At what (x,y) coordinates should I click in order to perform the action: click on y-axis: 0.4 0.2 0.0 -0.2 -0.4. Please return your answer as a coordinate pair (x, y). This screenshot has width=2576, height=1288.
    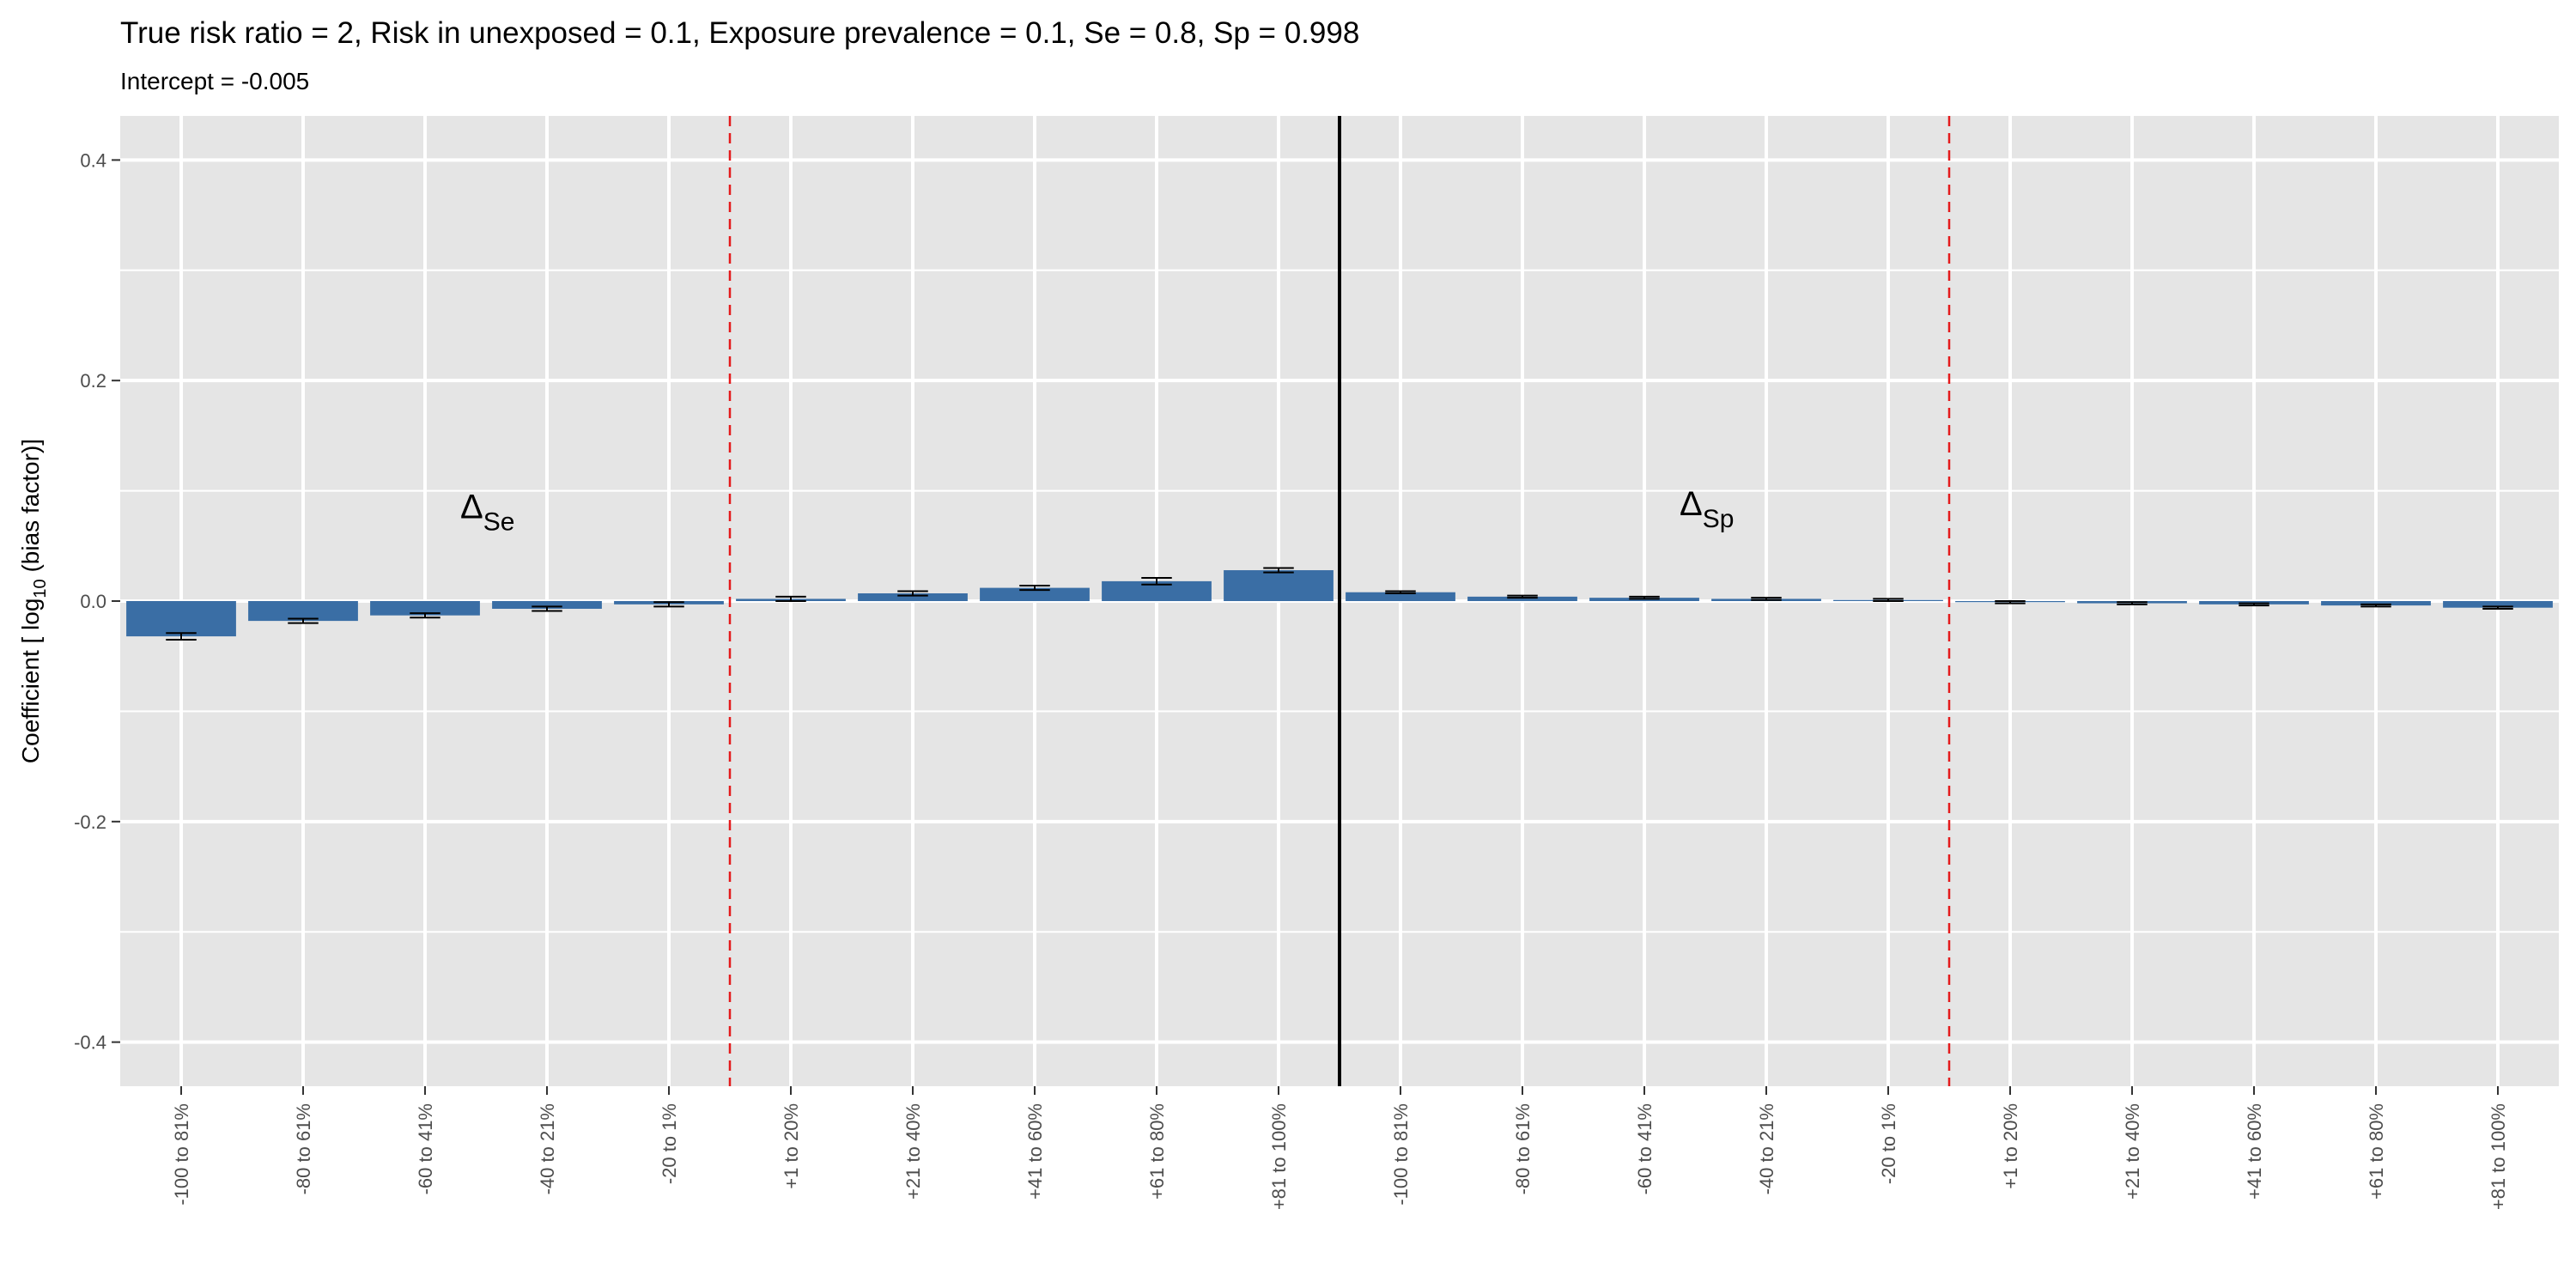
    Looking at the image, I should click on (97, 601).